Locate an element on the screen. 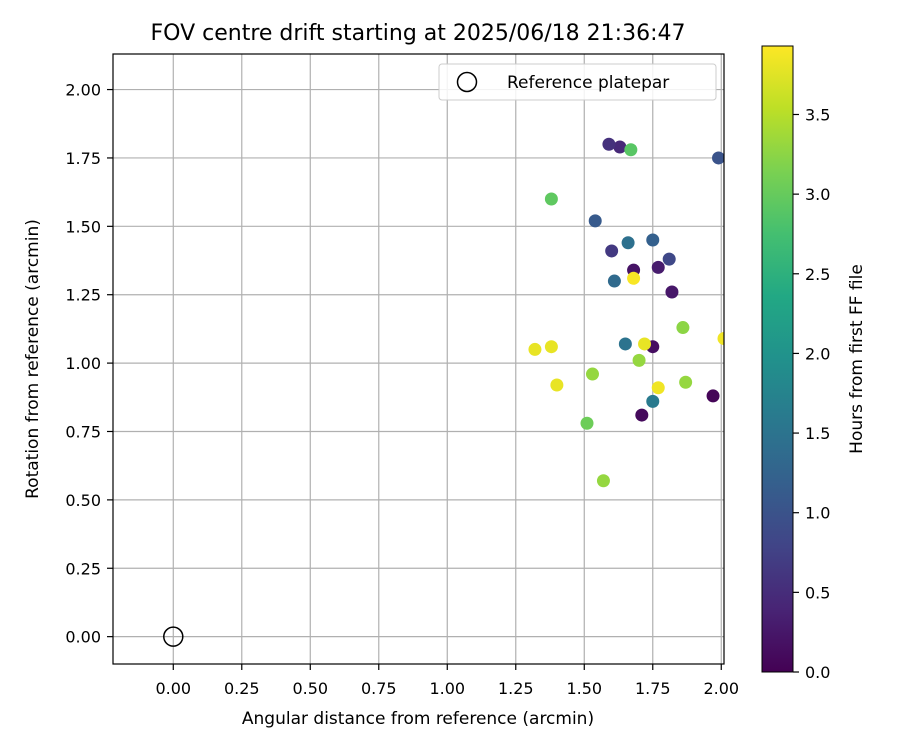 The height and width of the screenshot is (750, 900). x-tick-label: 0.50 is located at coordinates (310, 688).